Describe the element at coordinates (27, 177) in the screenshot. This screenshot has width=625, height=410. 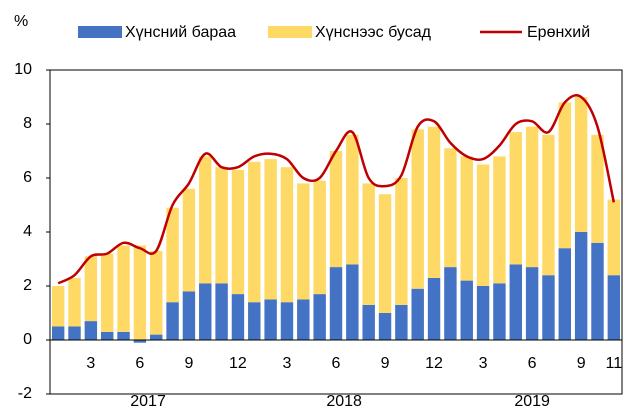
I see `y-tick-label: 6` at that location.